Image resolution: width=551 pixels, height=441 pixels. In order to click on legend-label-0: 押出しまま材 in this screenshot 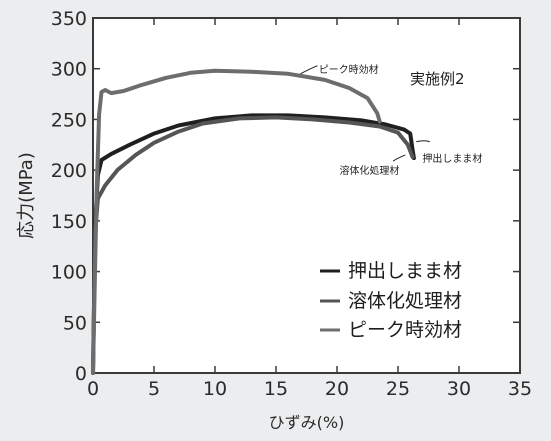, I will do `click(405, 271)`.